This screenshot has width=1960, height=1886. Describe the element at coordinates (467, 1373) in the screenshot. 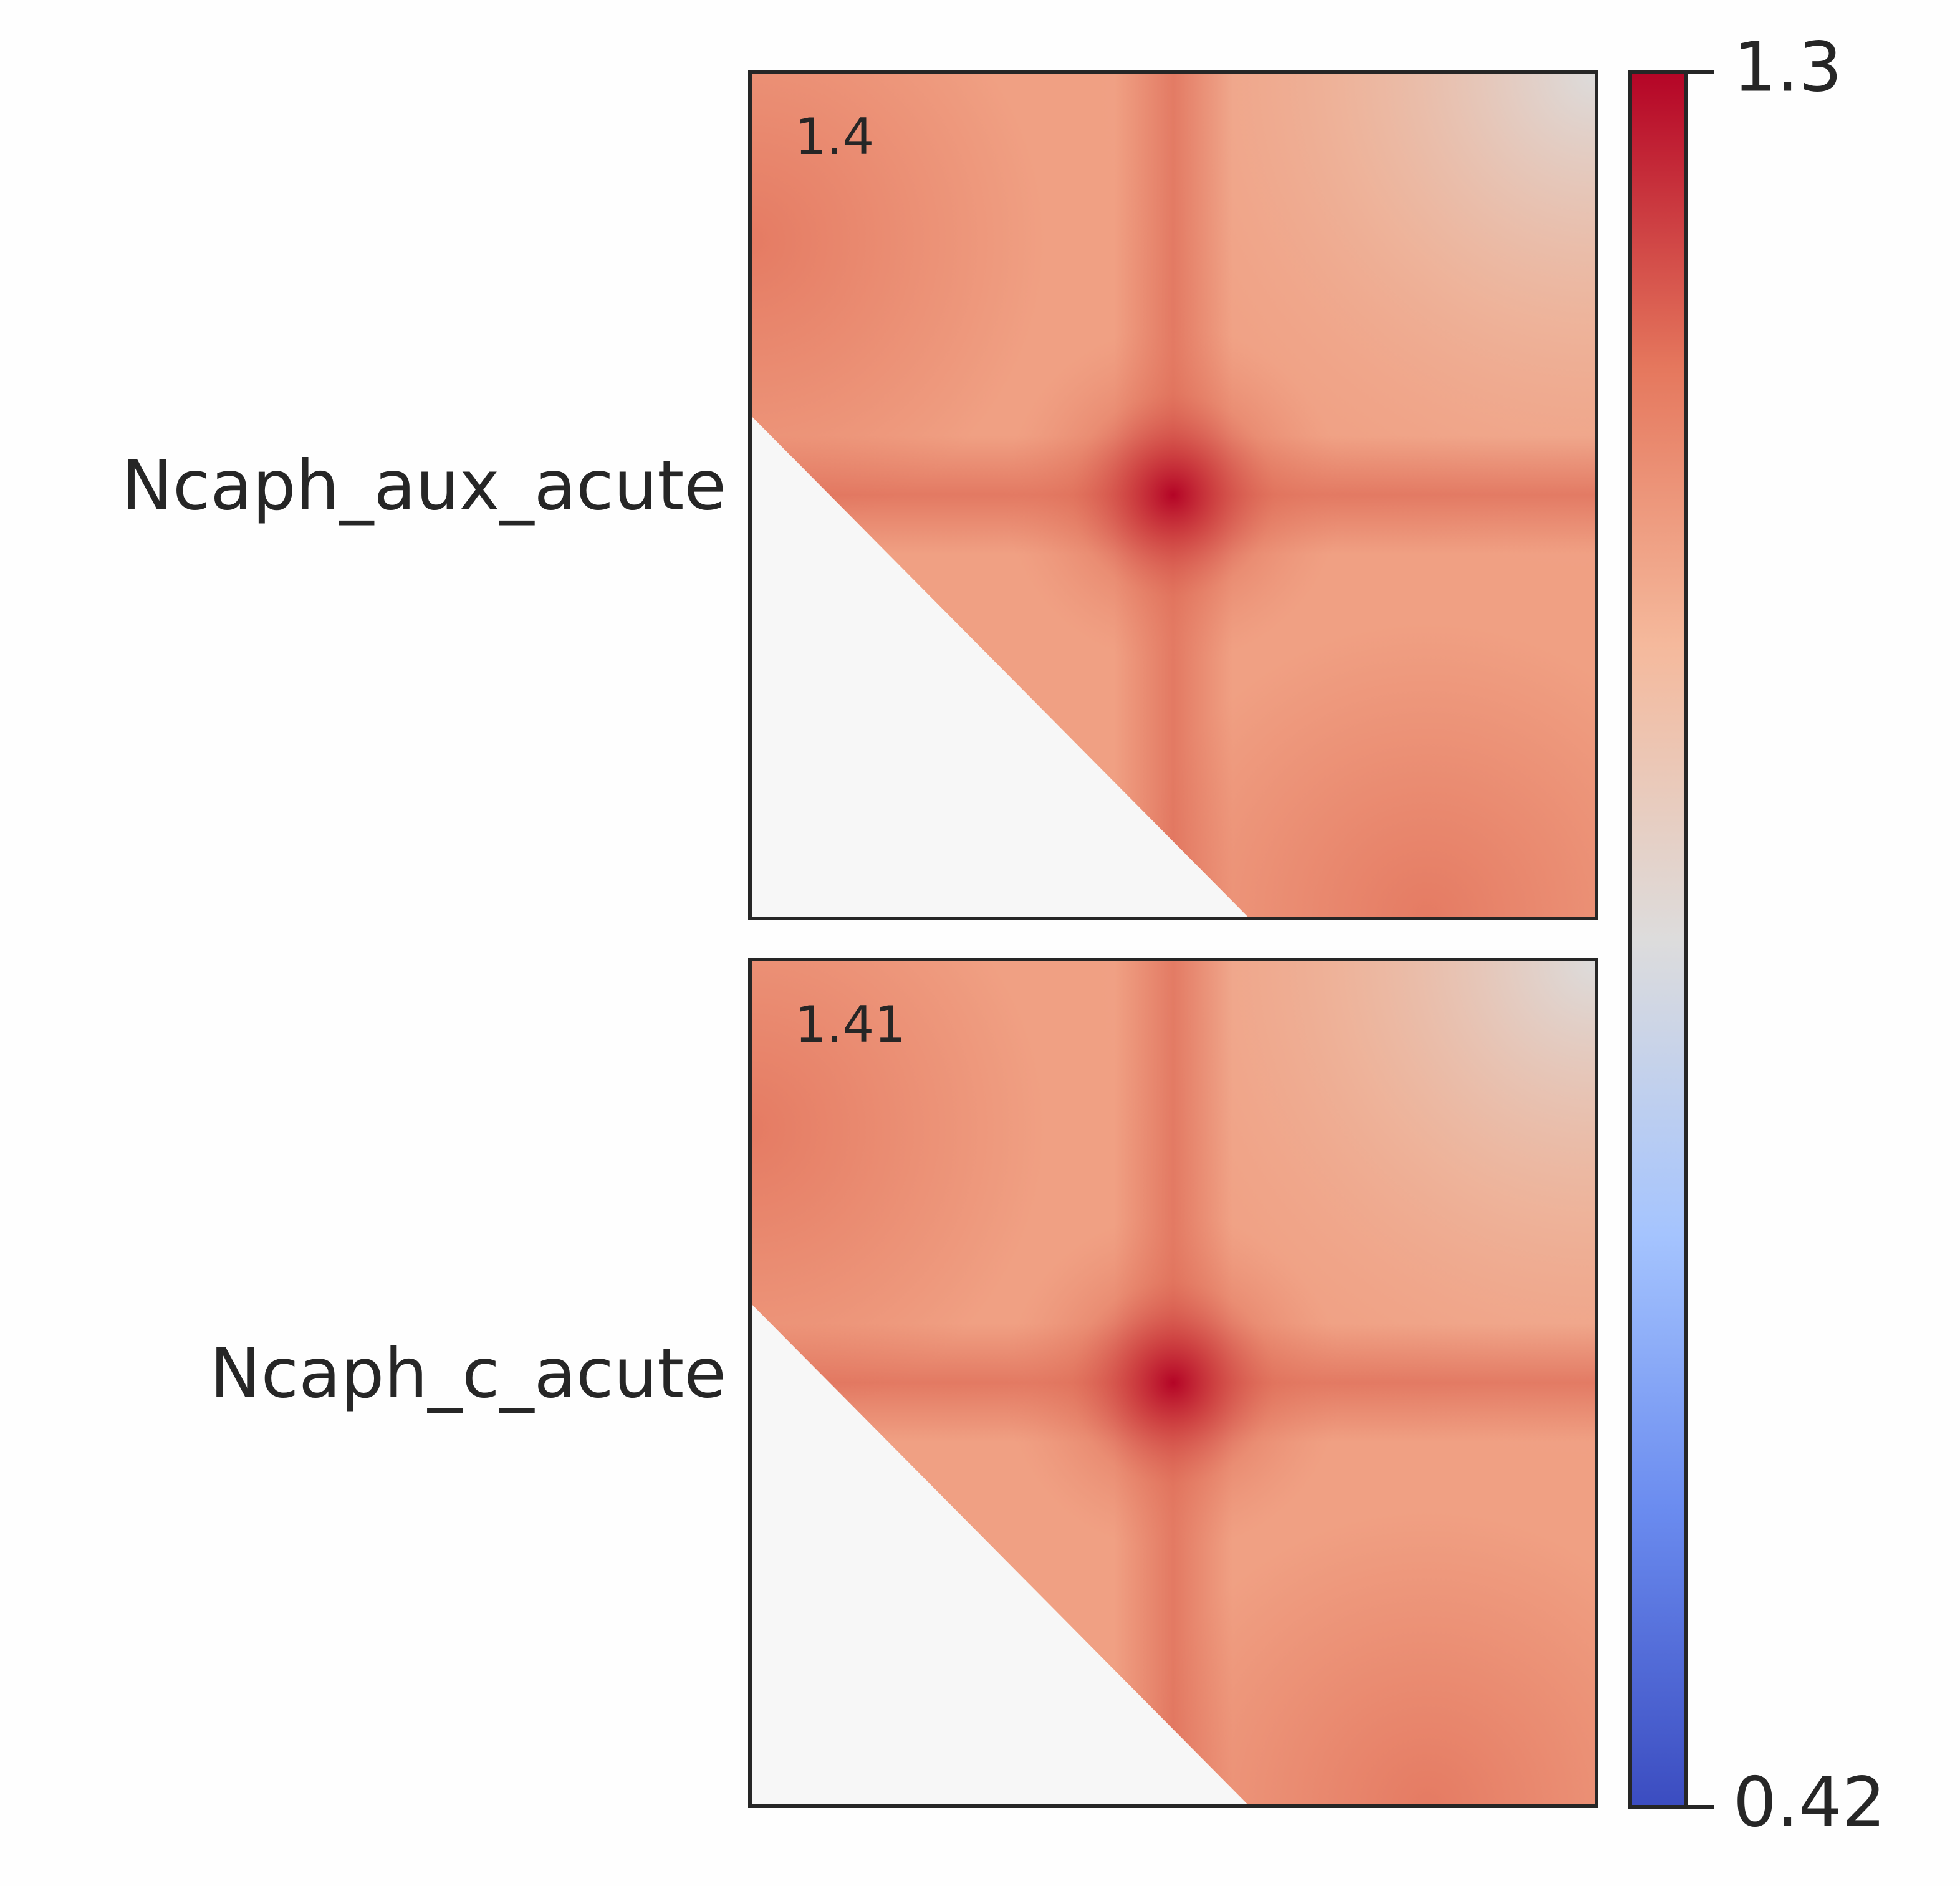

I see `row-label: Ncaph_c_acute` at that location.